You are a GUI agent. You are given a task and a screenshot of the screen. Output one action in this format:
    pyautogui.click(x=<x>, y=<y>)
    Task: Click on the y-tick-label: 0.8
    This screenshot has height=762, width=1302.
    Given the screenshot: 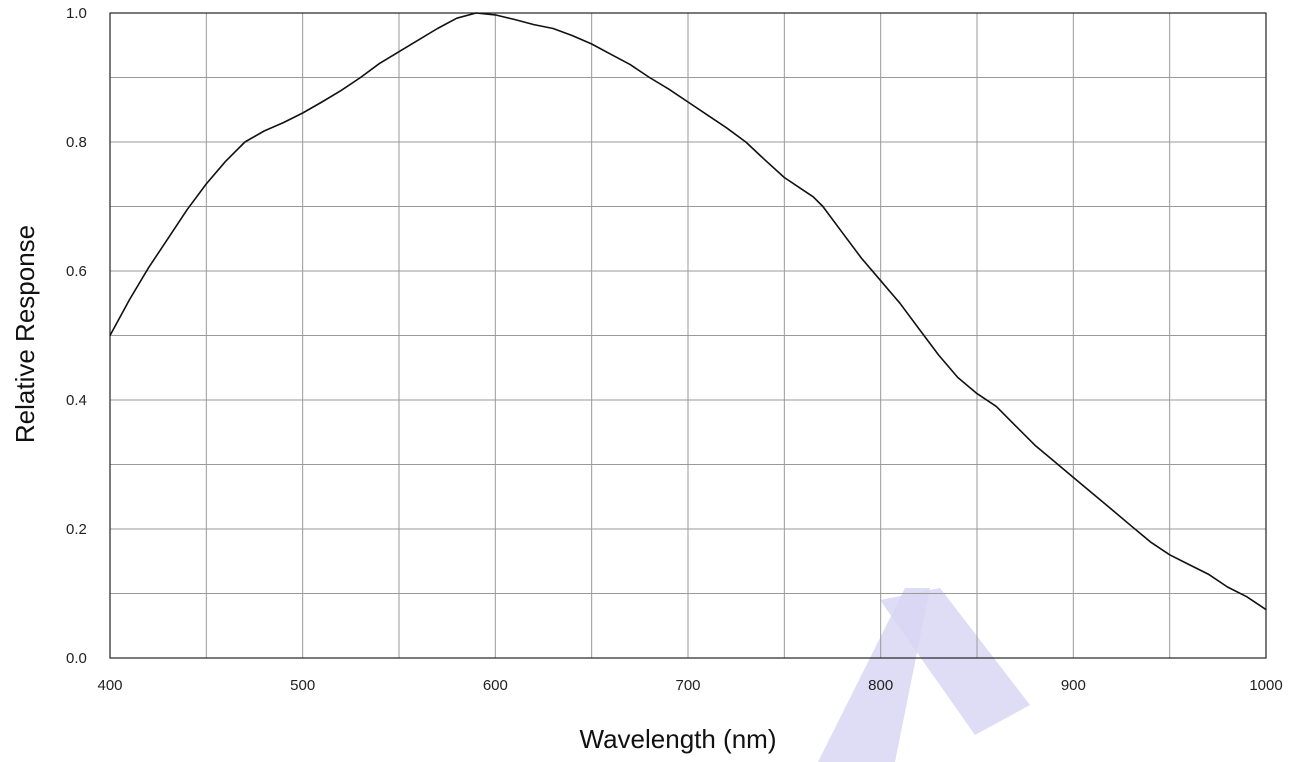 What is the action you would take?
    pyautogui.click(x=76, y=142)
    